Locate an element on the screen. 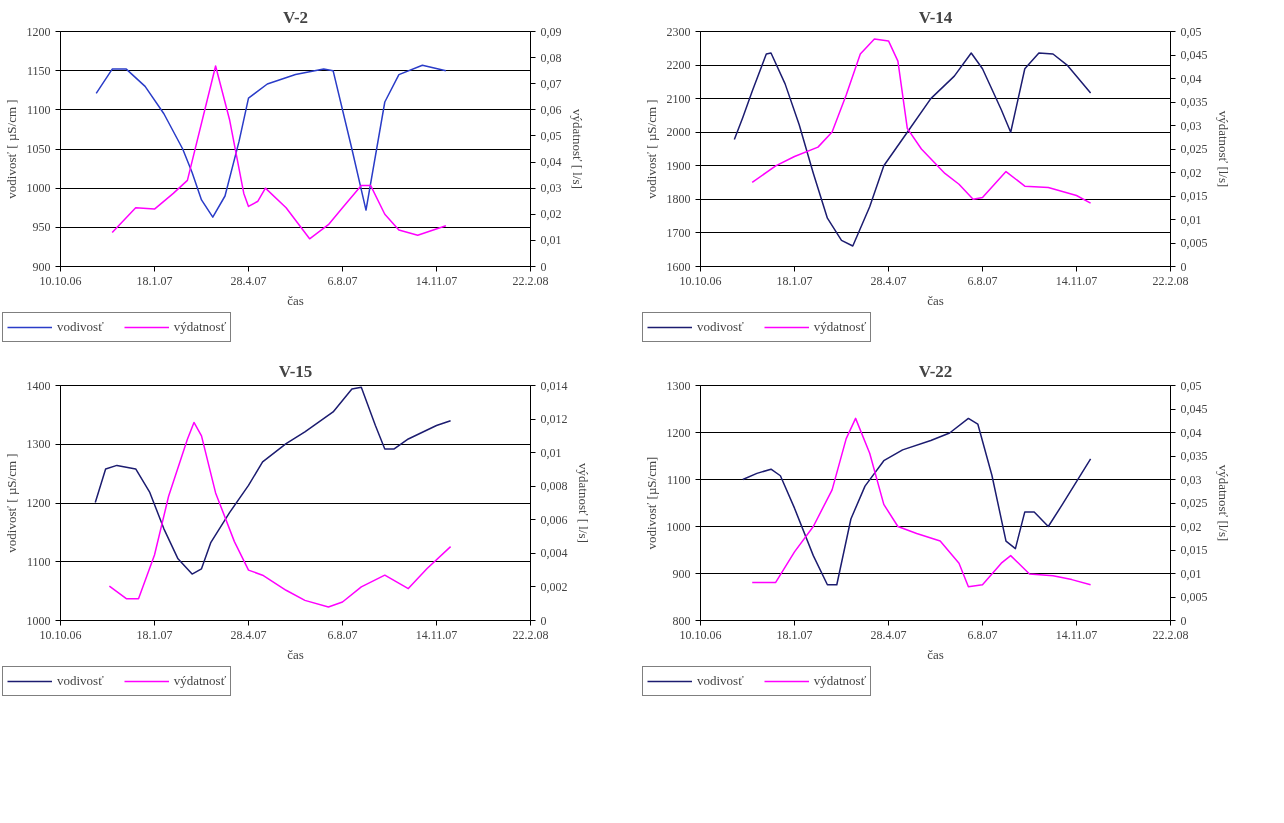 The width and height of the screenshot is (1284, 823). y2-tick-label: 0,08 is located at coordinates (551, 57).